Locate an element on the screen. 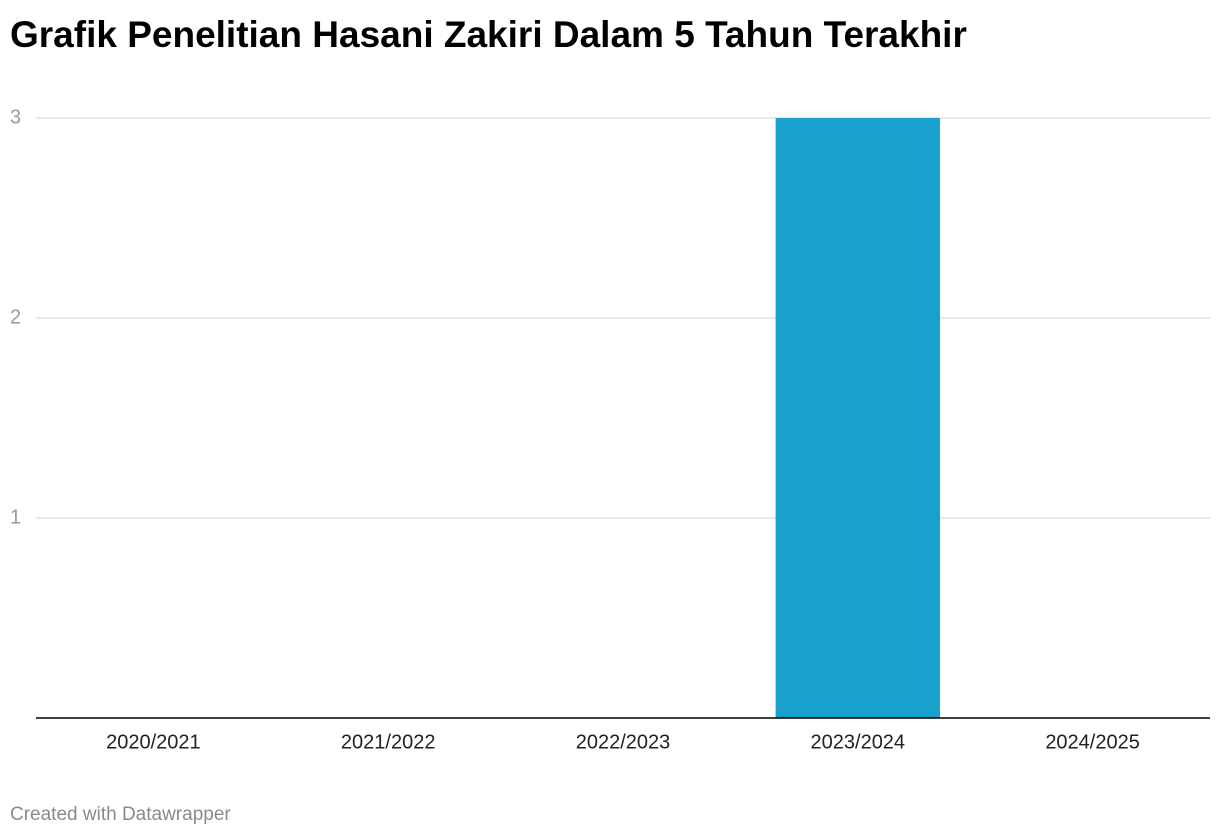 The width and height of the screenshot is (1220, 838). x-tick-label: 2023/2024 is located at coordinates (858, 742).